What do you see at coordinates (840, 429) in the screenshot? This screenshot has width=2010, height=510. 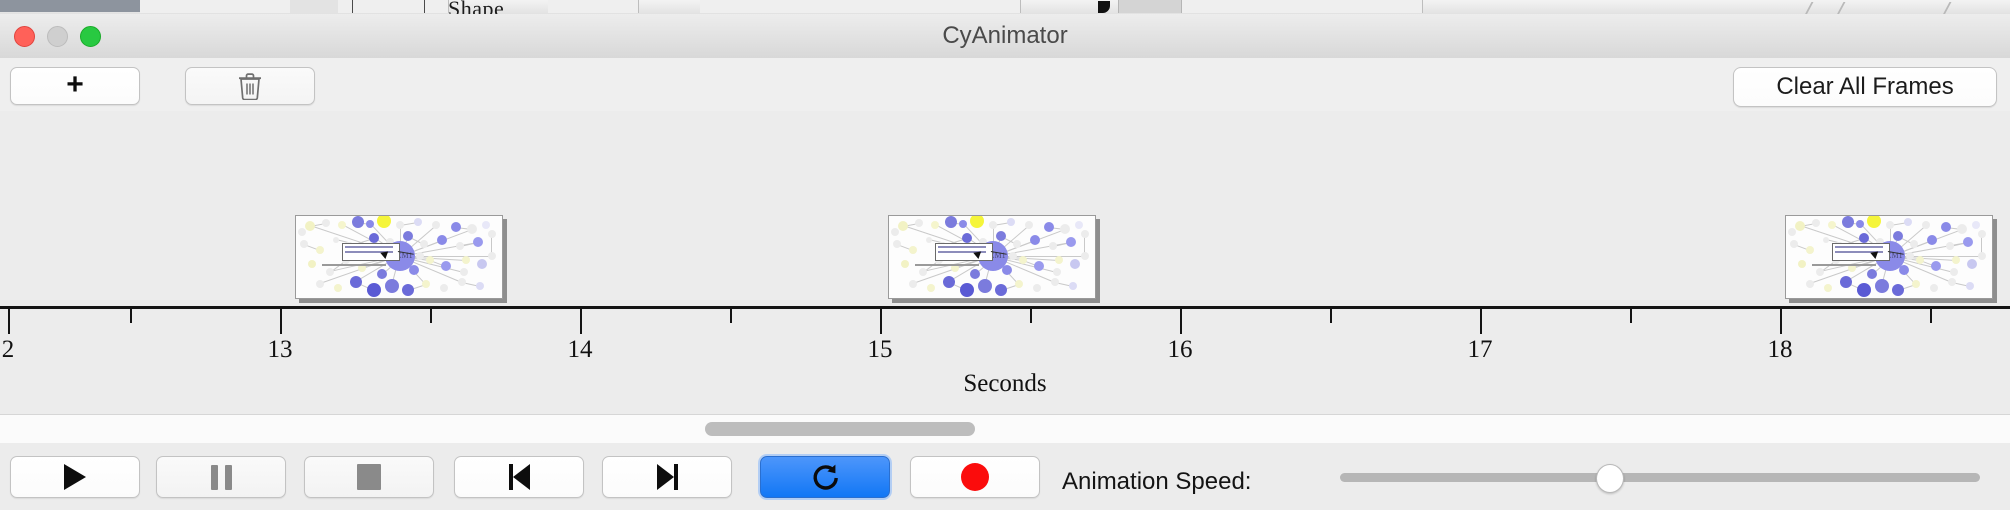 I see `timeline-scrollbar-thumb` at bounding box center [840, 429].